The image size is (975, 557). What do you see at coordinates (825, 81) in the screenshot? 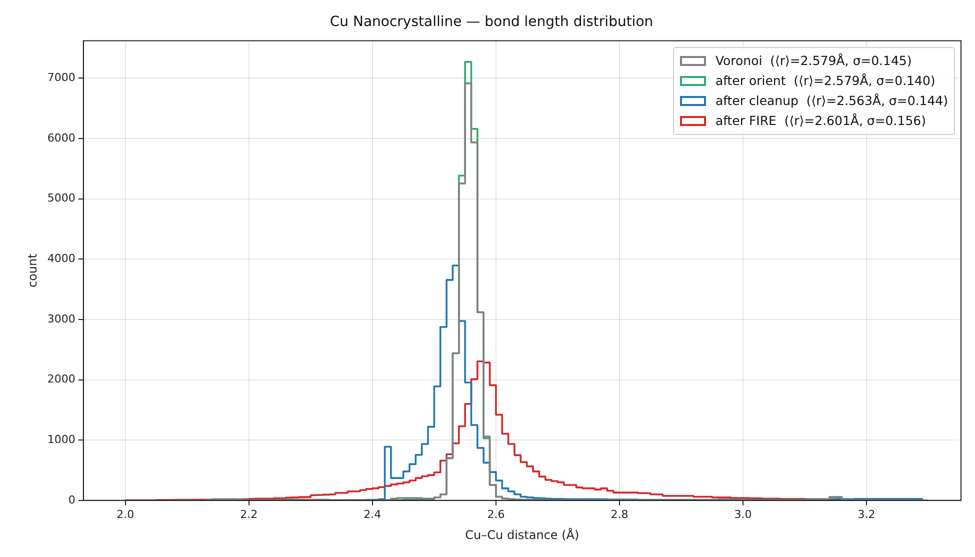
I see `legend-label: after orient (⟨r⟩=2.579Å, σ=0.140)` at bounding box center [825, 81].